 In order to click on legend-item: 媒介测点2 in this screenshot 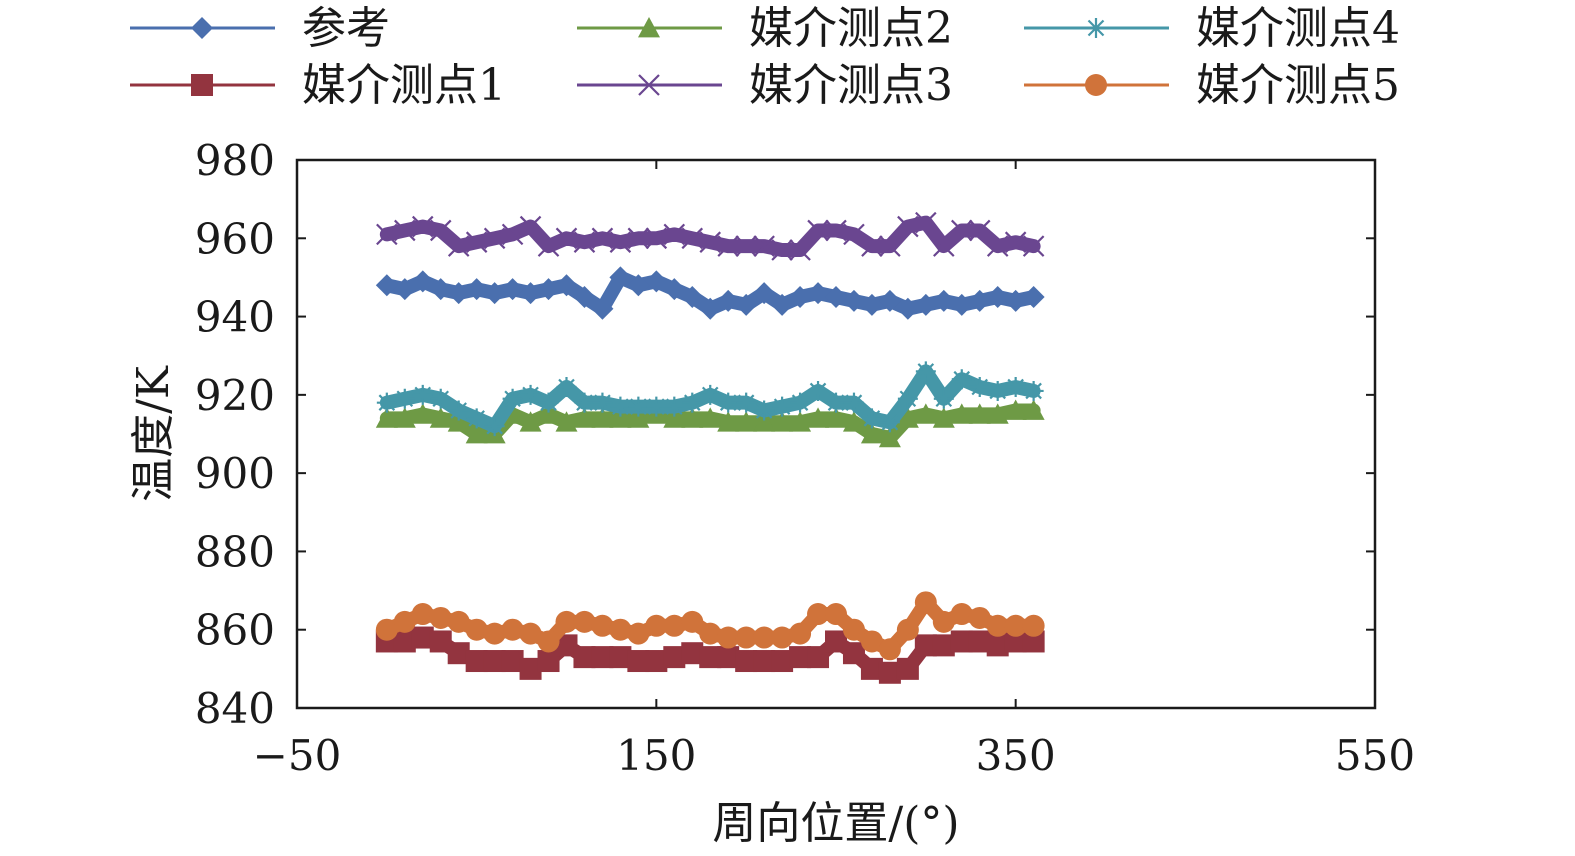, I will do `click(765, 28)`.